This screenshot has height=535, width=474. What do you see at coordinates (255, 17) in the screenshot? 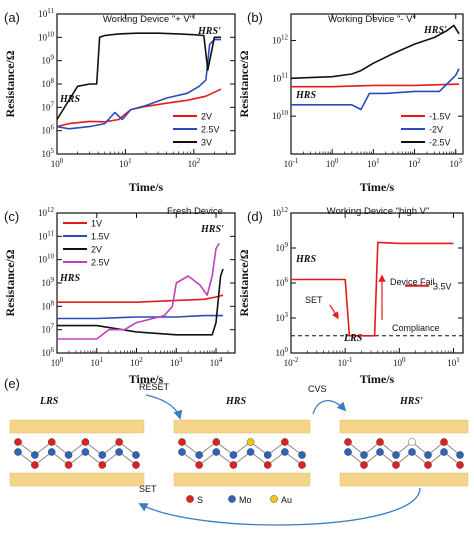
I see `panel-letter: (b)` at bounding box center [255, 17].